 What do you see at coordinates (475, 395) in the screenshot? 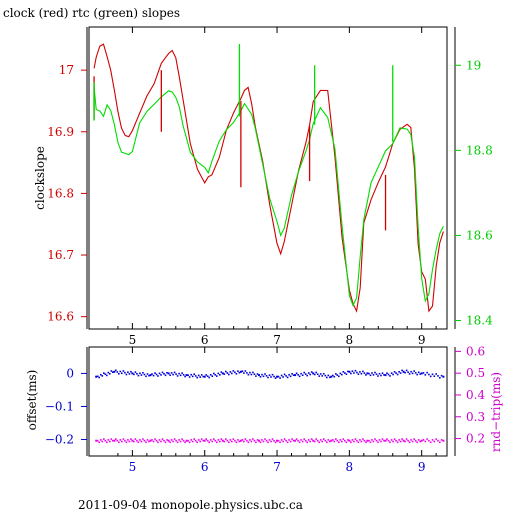
I see `y2-tick-label: 0.4` at bounding box center [475, 395].